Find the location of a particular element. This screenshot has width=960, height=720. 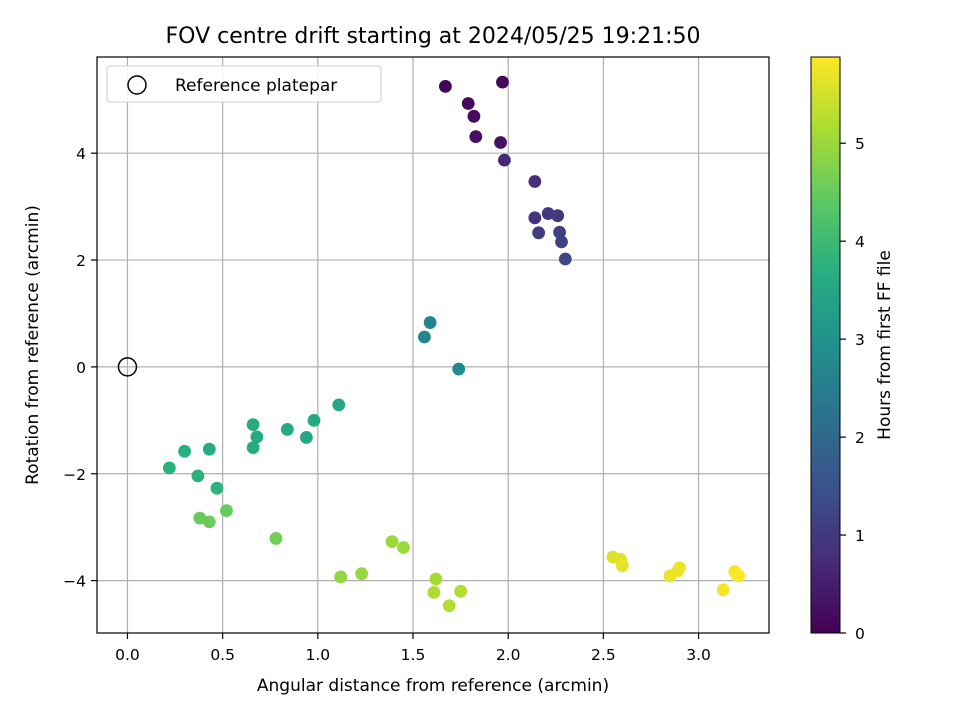

colorbar-tick-label: 4 is located at coordinates (860, 242).